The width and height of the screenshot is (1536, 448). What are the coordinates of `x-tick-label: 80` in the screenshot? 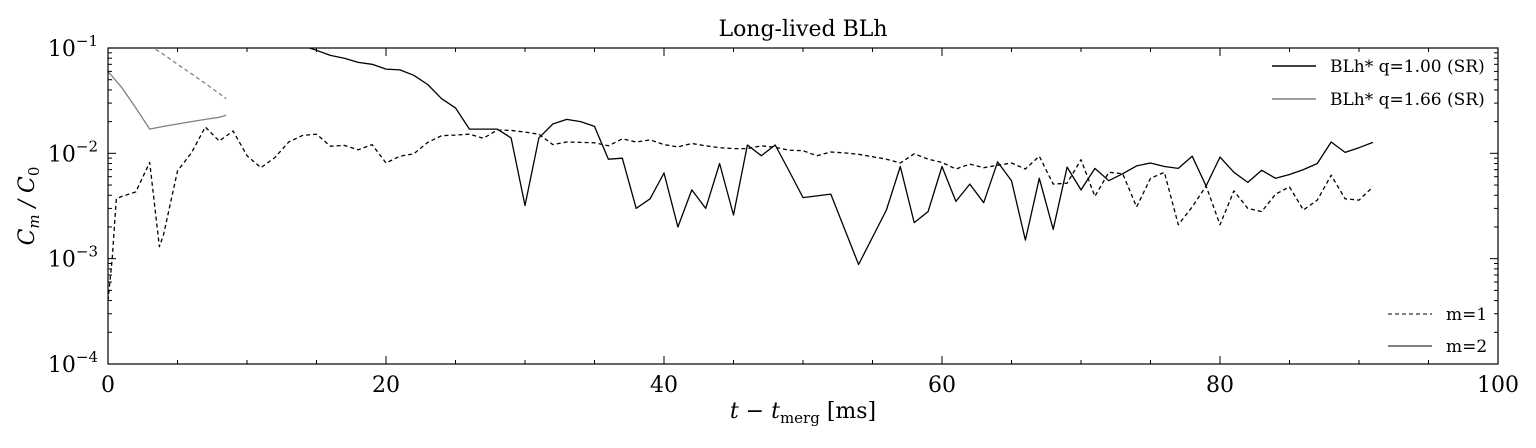 It's located at (1220, 385).